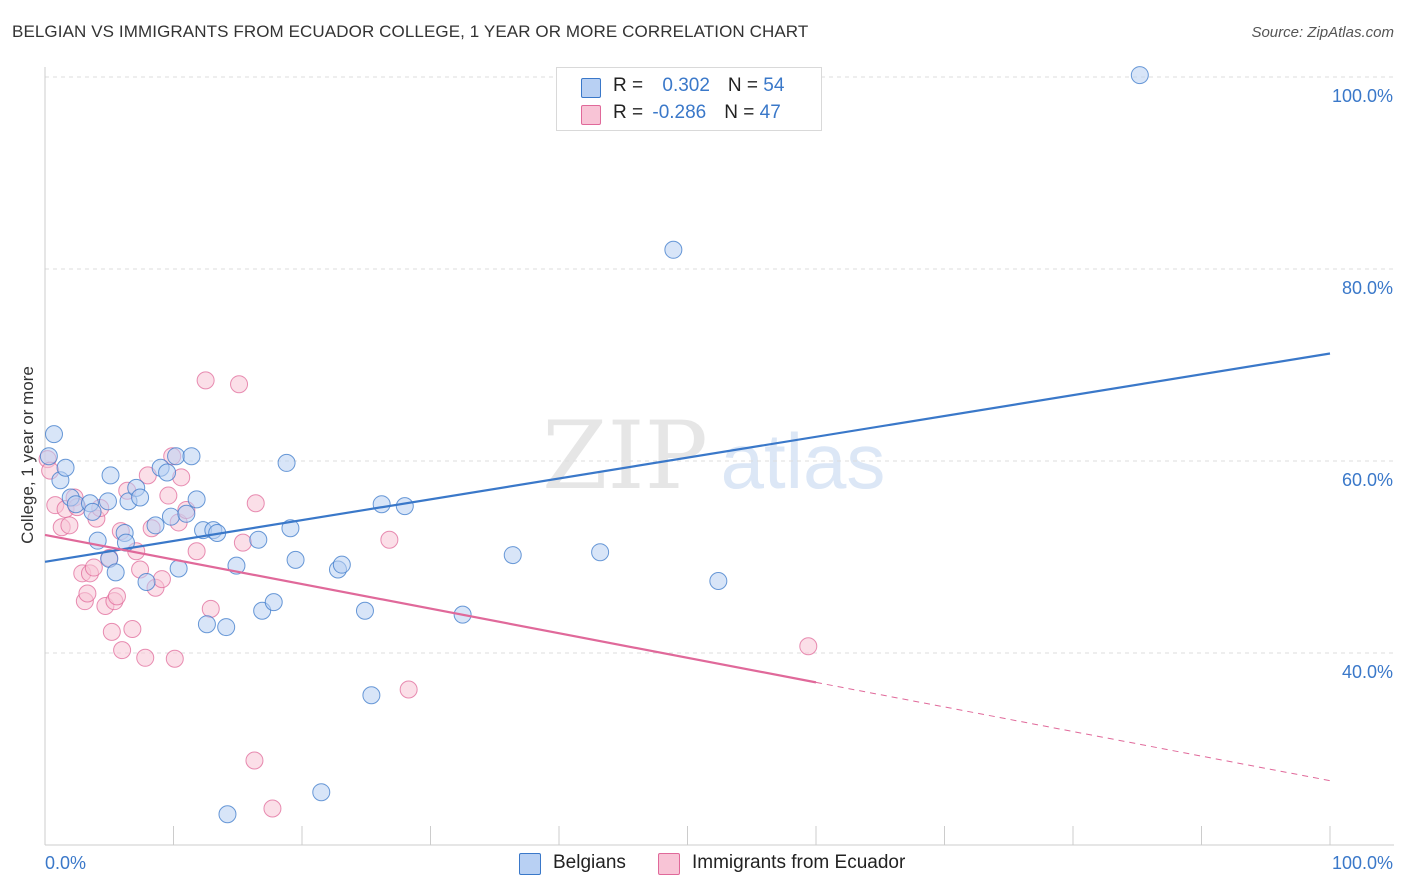  Describe the element at coordinates (589, 862) in the screenshot. I see `legend-label-belgians: Belgians` at that location.